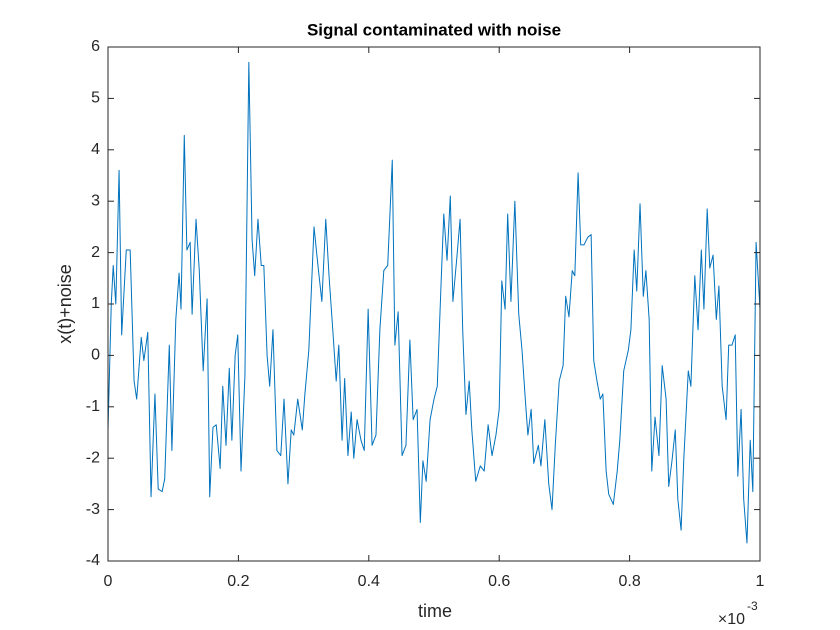  What do you see at coordinates (93, 457) in the screenshot?
I see `y-tick-label: -2` at bounding box center [93, 457].